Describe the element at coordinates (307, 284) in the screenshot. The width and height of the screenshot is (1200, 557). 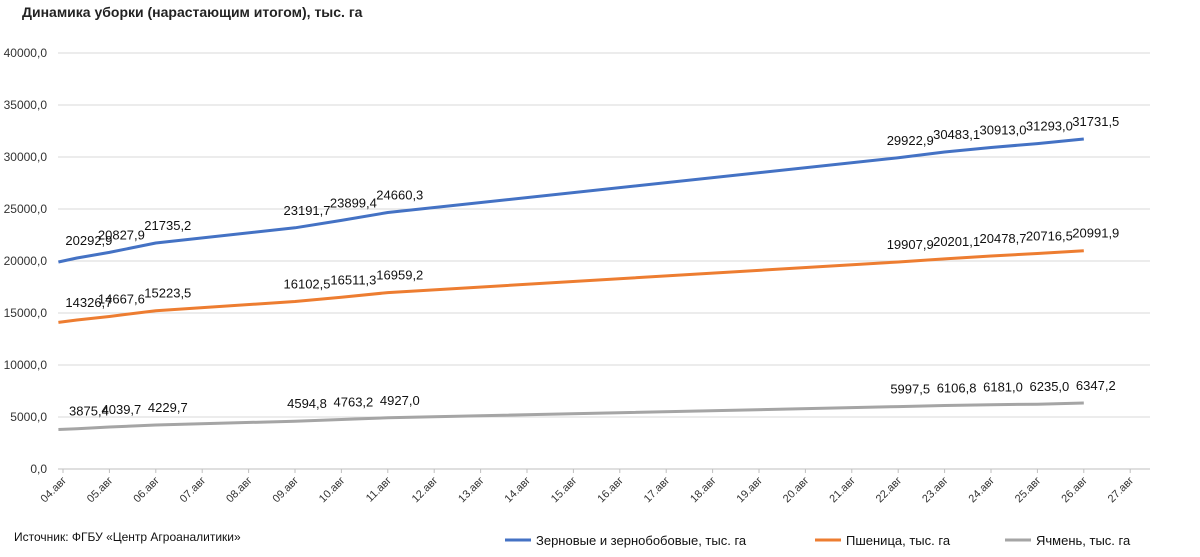
I see `data-label: 16102,5` at that location.